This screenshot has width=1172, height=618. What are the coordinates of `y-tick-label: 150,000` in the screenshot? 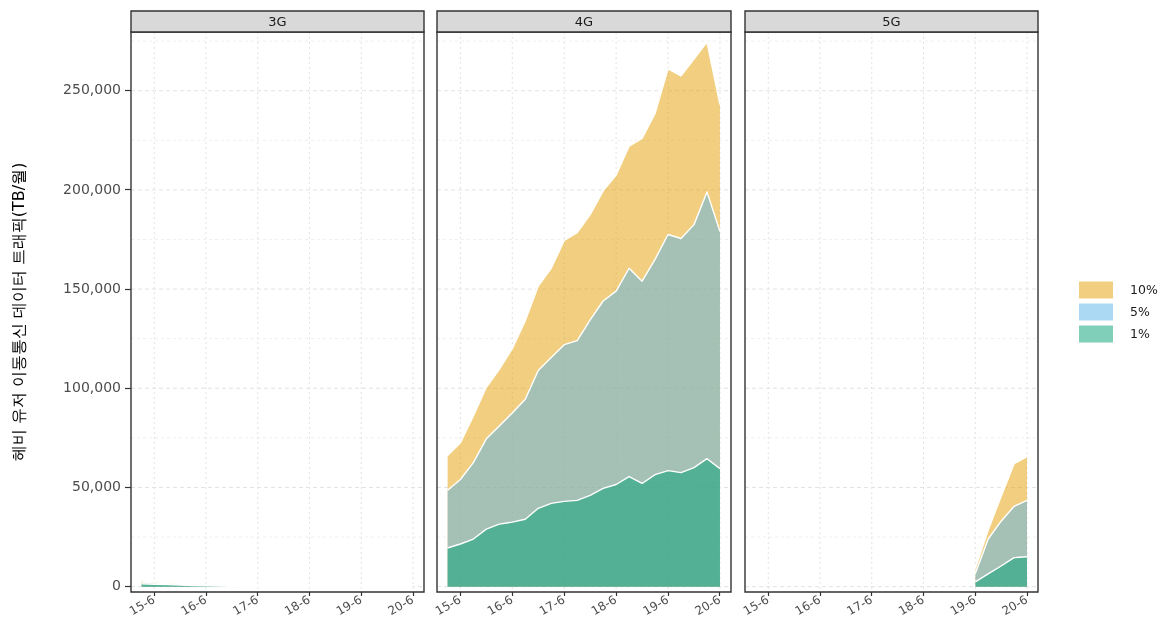 It's located at (92, 287).